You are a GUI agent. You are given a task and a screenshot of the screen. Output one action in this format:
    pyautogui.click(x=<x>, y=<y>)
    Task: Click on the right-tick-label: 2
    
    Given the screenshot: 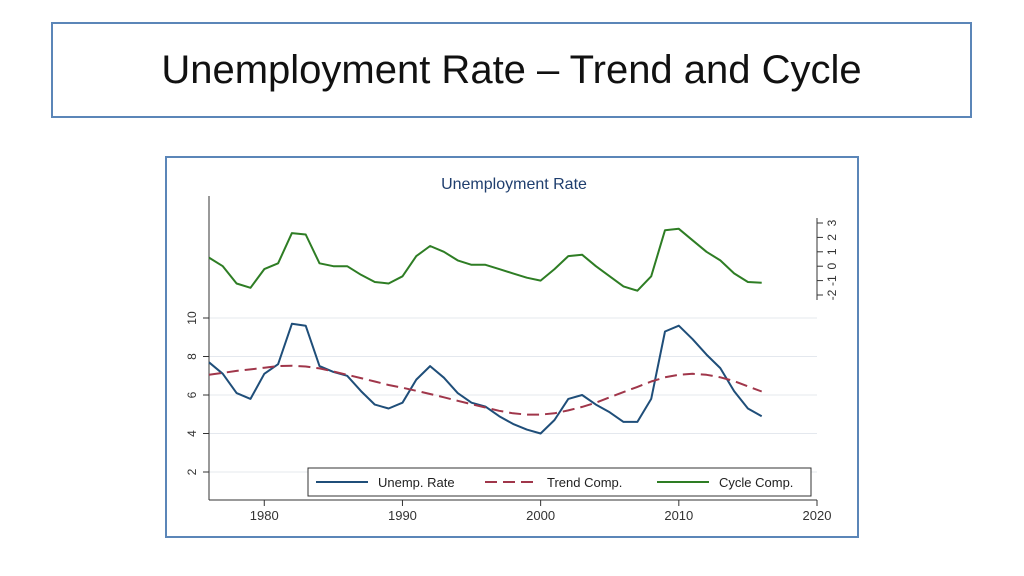 What is the action you would take?
    pyautogui.click(x=832, y=237)
    